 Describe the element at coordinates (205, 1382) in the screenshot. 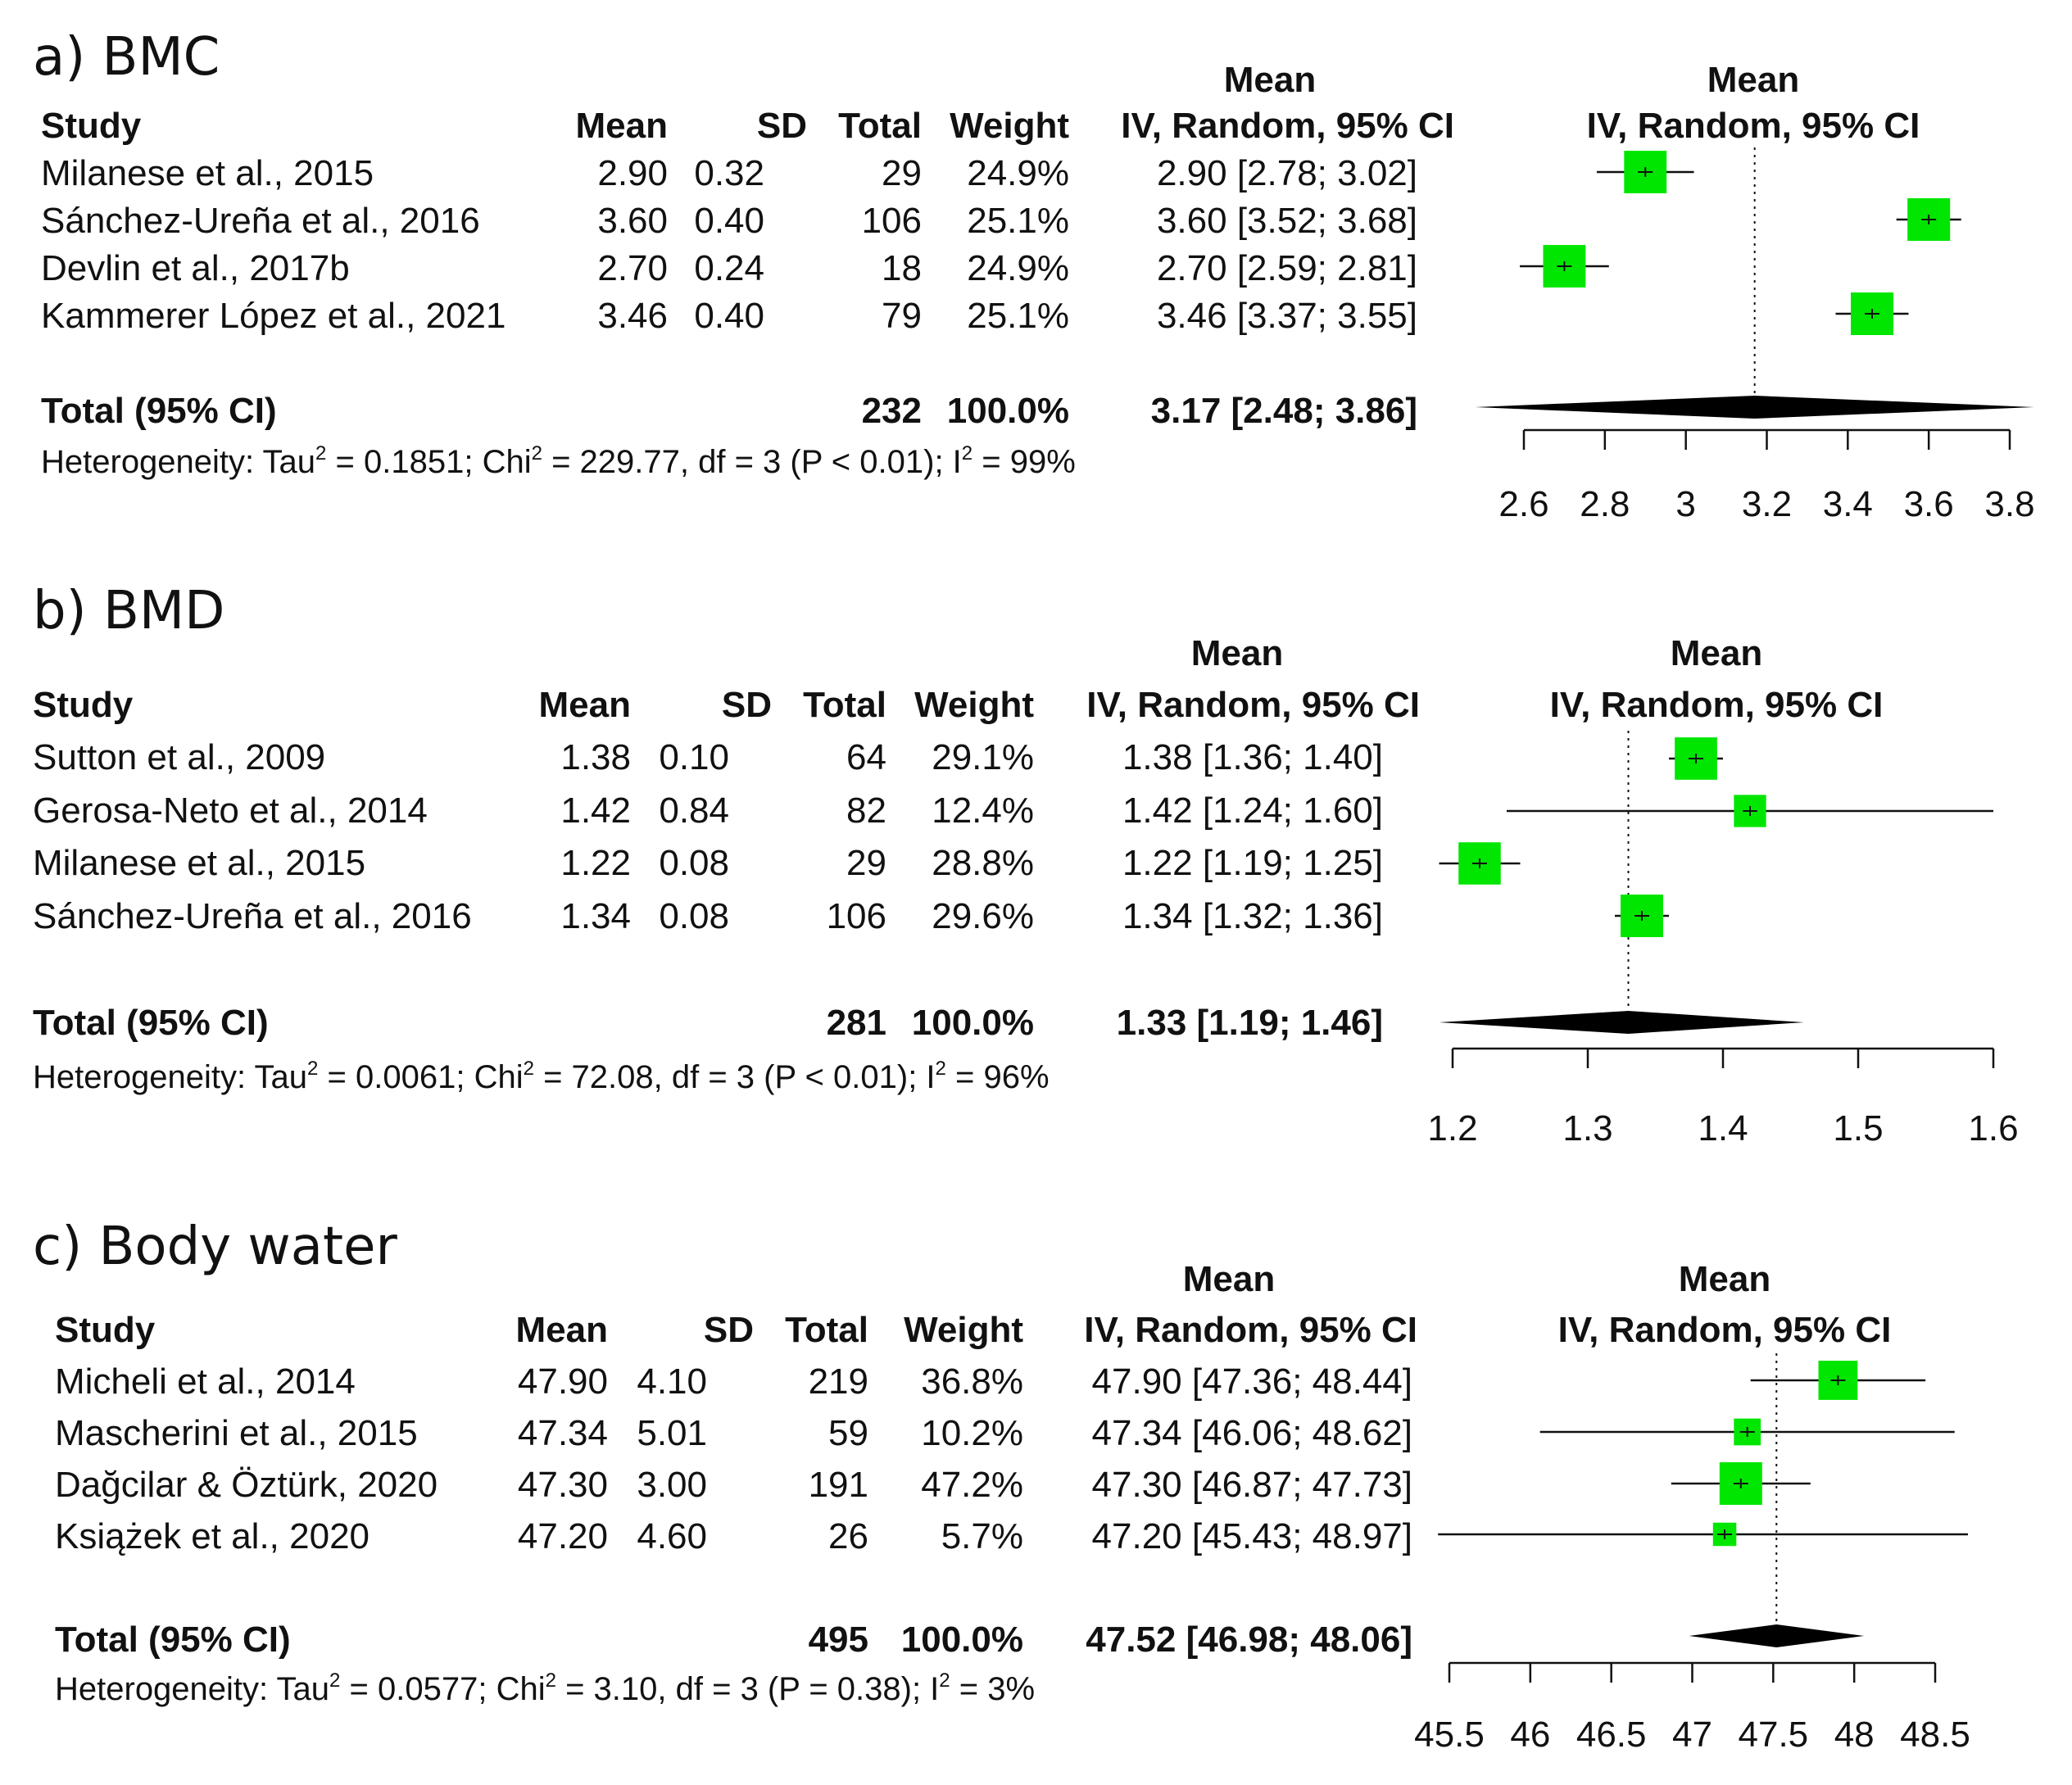

I see `study-name: Micheli et al., 2014` at that location.